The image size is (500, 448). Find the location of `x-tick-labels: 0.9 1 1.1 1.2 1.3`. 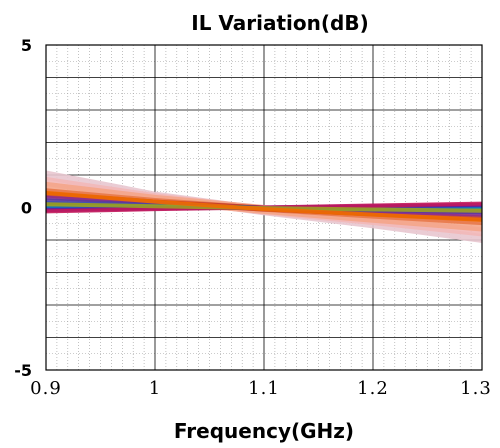

x-tick-labels: 0.9 1 1.1 1.2 1.3 is located at coordinates (261, 388).